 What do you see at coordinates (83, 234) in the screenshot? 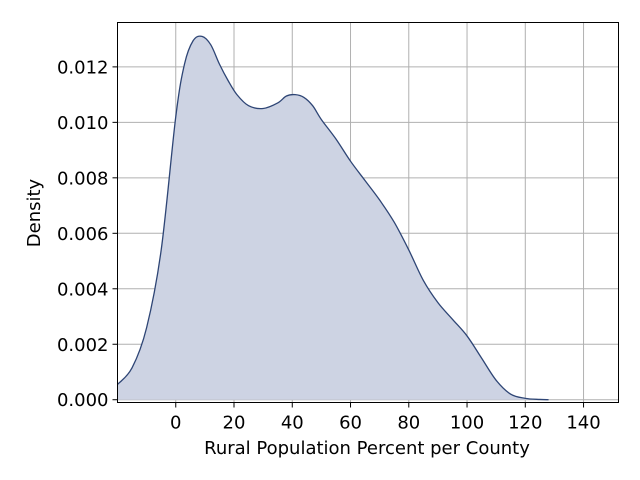
I see `y-tick-label: 0.006` at bounding box center [83, 234].